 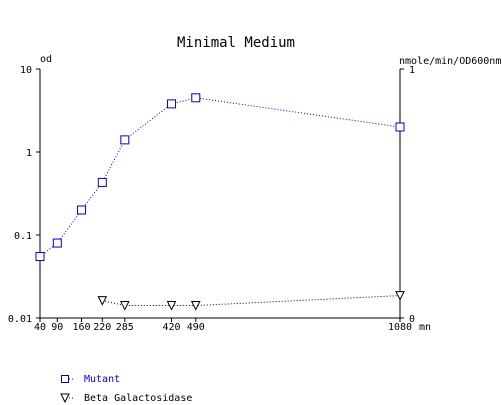 I want to click on left-tick-label: 0.01, so click(x=20, y=319).